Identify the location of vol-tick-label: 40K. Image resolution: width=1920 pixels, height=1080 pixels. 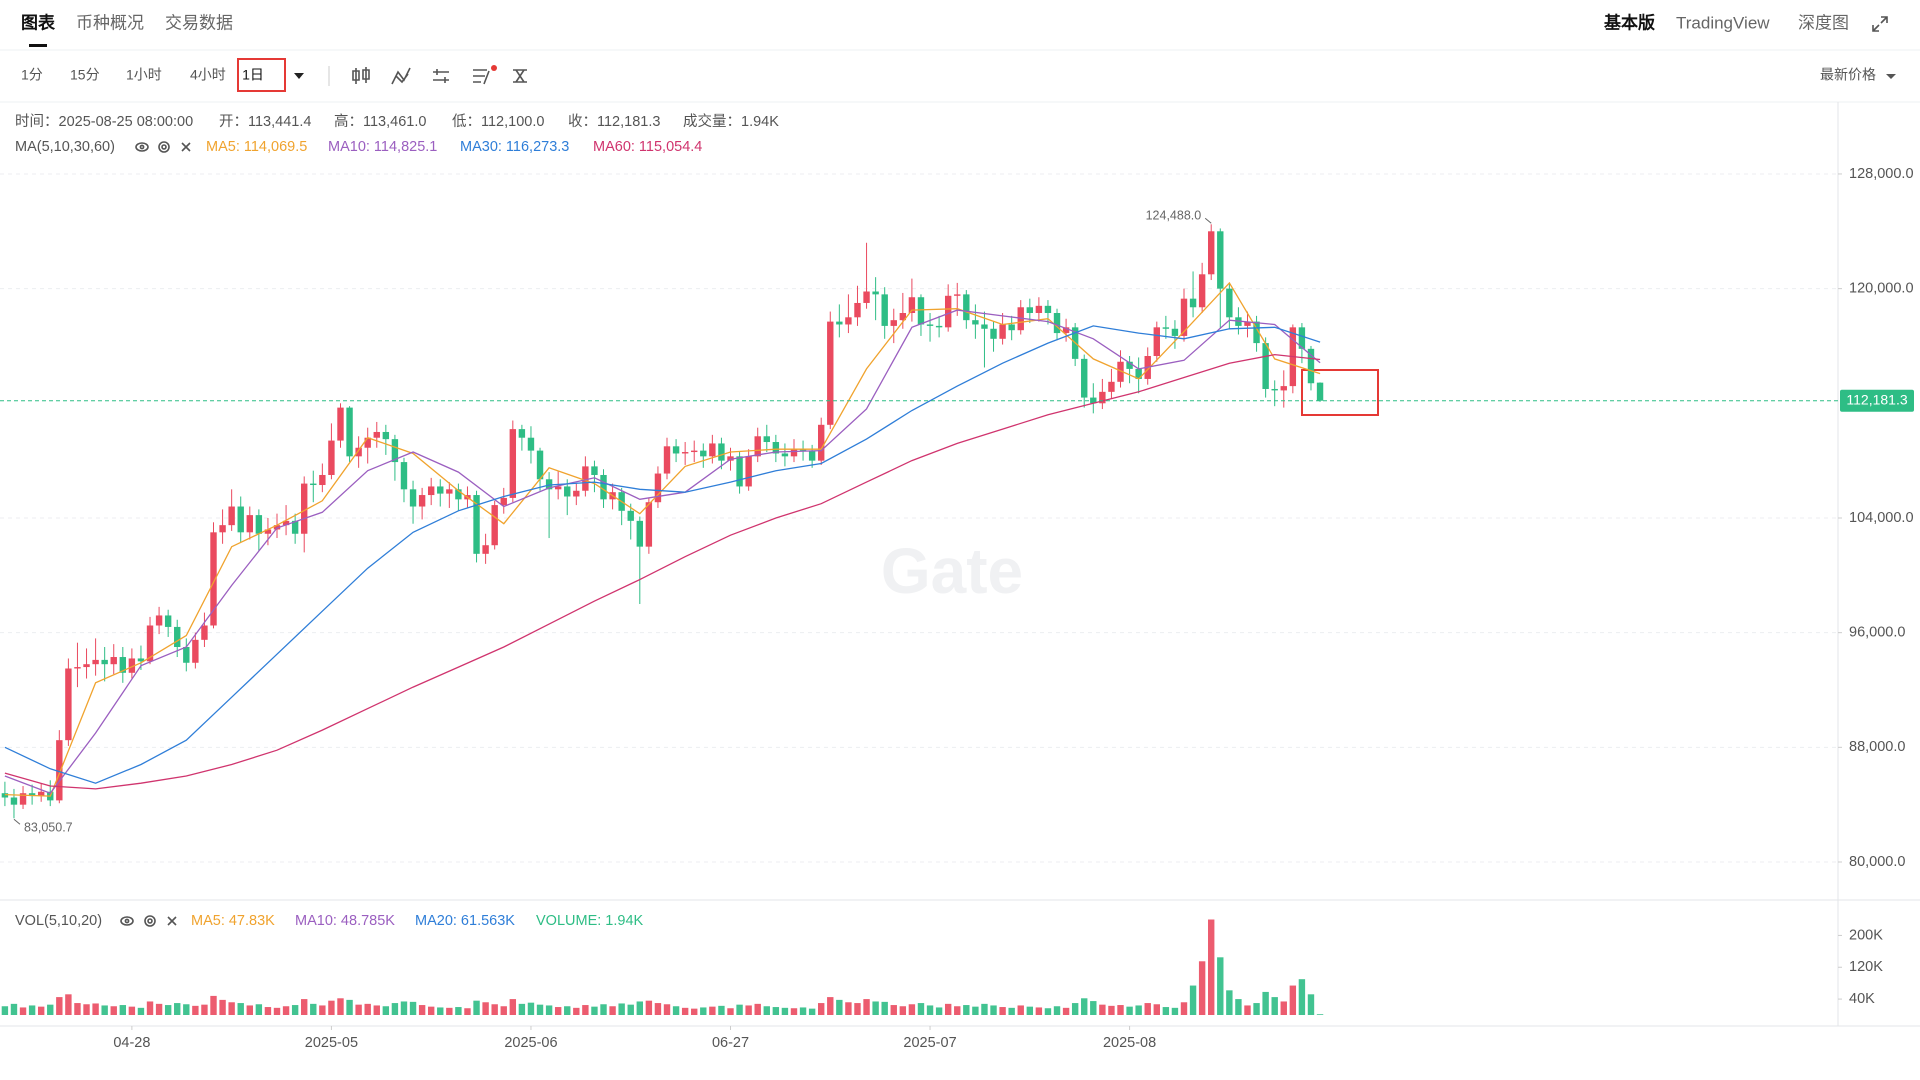
(1862, 999).